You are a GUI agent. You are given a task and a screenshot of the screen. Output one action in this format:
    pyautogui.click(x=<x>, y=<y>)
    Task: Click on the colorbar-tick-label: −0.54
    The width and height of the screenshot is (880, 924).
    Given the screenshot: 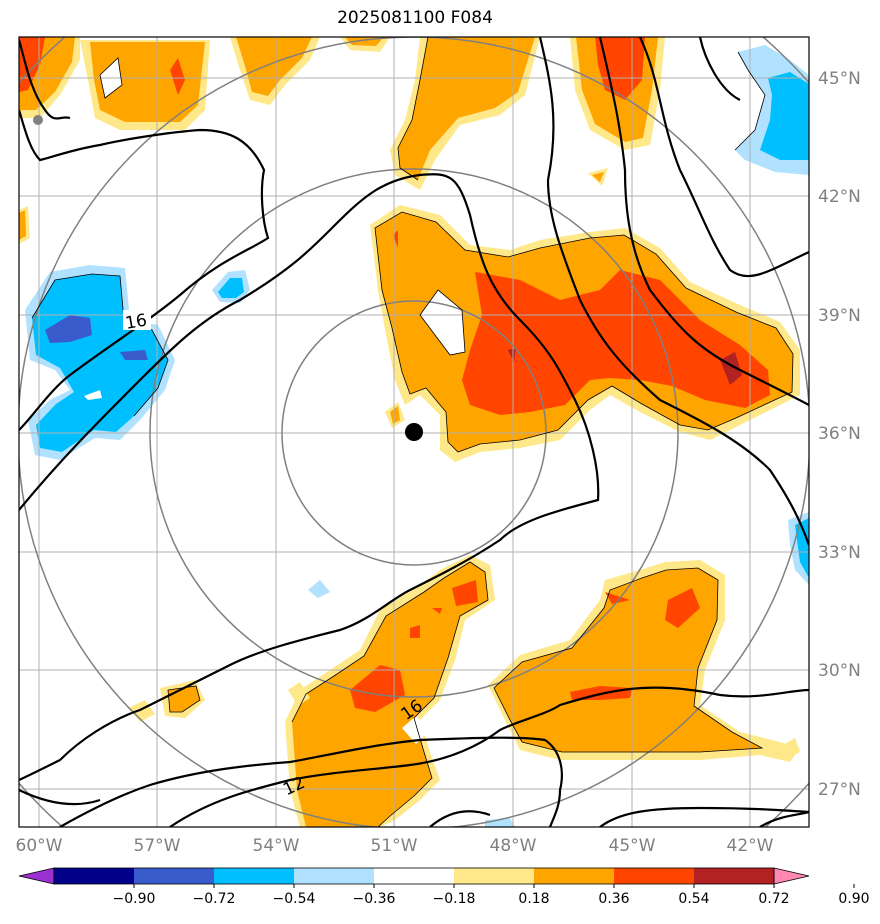 What is the action you would take?
    pyautogui.click(x=294, y=899)
    